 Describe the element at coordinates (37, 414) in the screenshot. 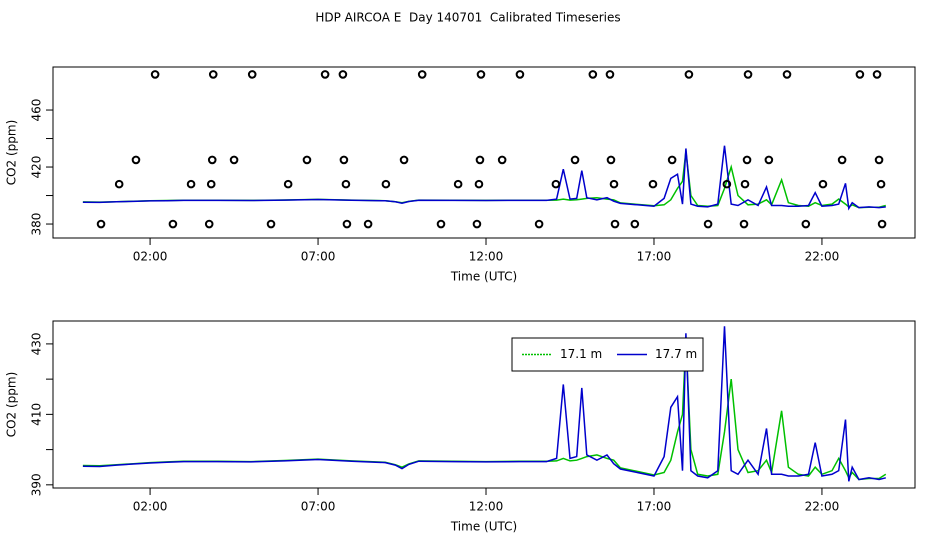

I see `y-tick-label: 410` at that location.